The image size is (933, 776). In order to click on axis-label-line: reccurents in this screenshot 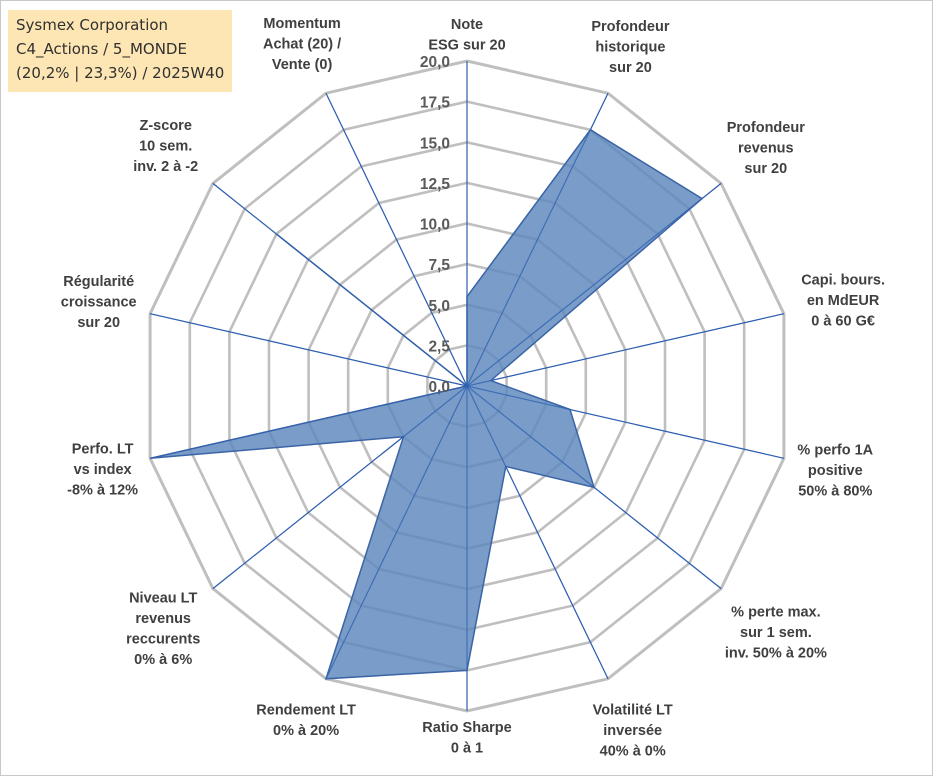, I will do `click(163, 639)`.